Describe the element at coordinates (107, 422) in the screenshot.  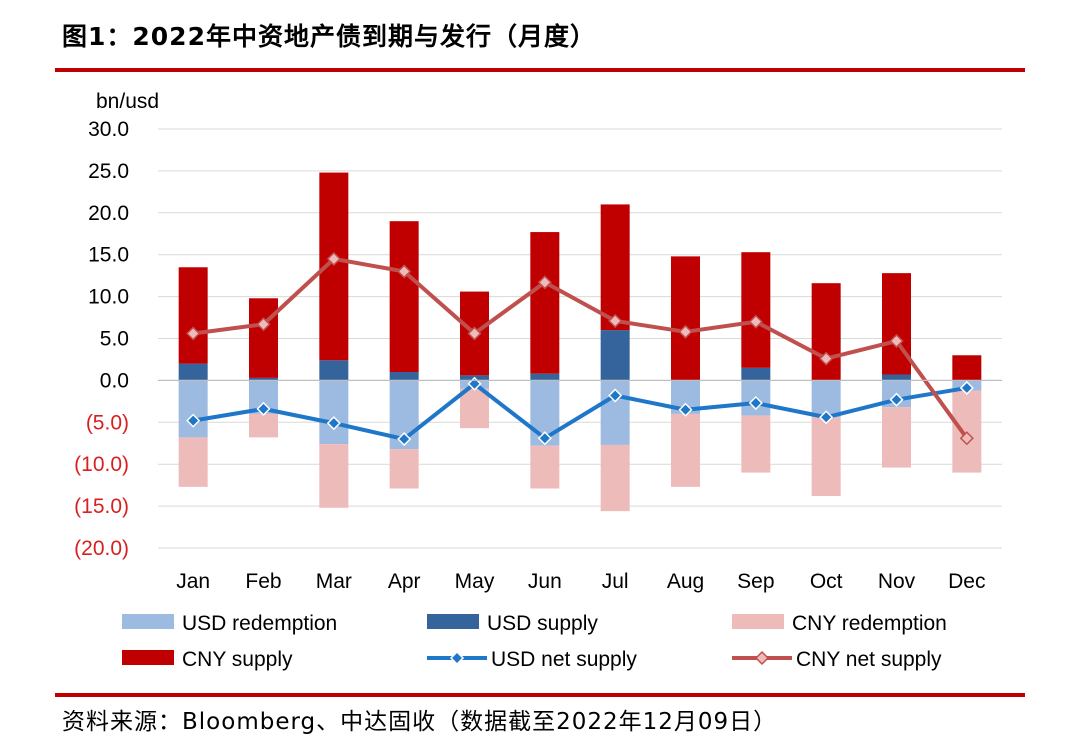
I see `y-tick-label: (5.0)` at that location.